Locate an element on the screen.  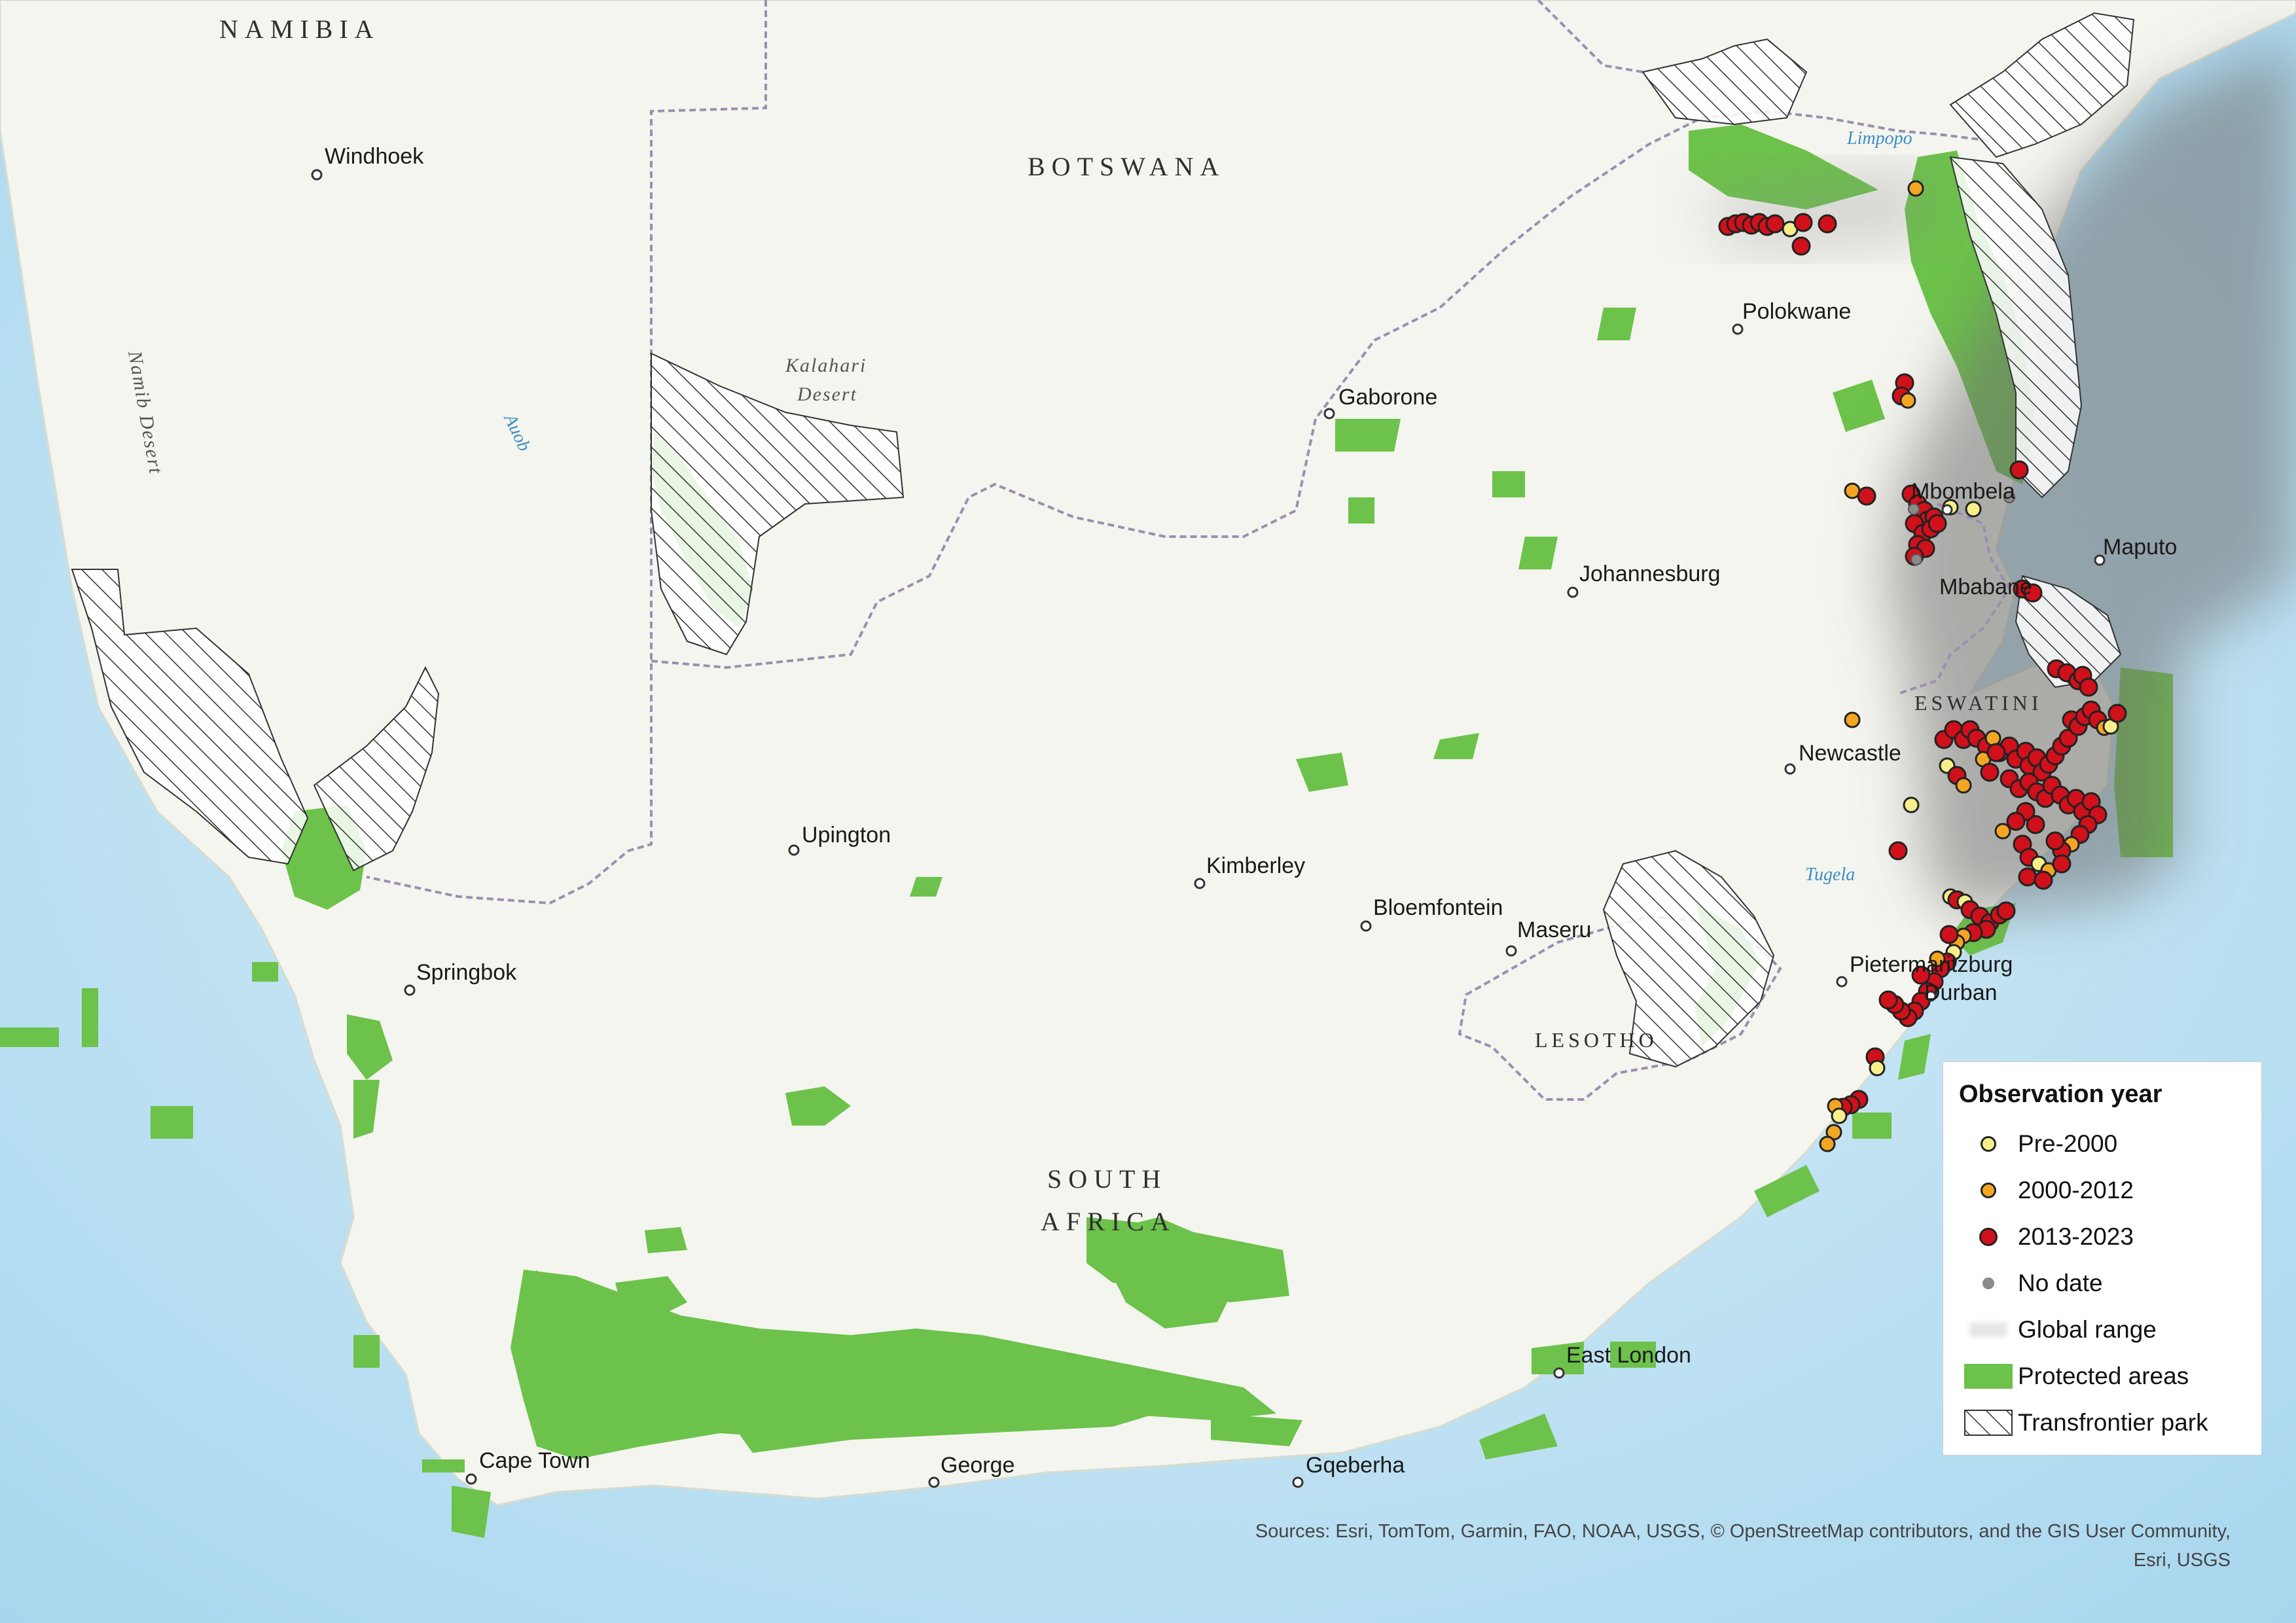
legend-swatch-pre-2000 is located at coordinates (1988, 1144).